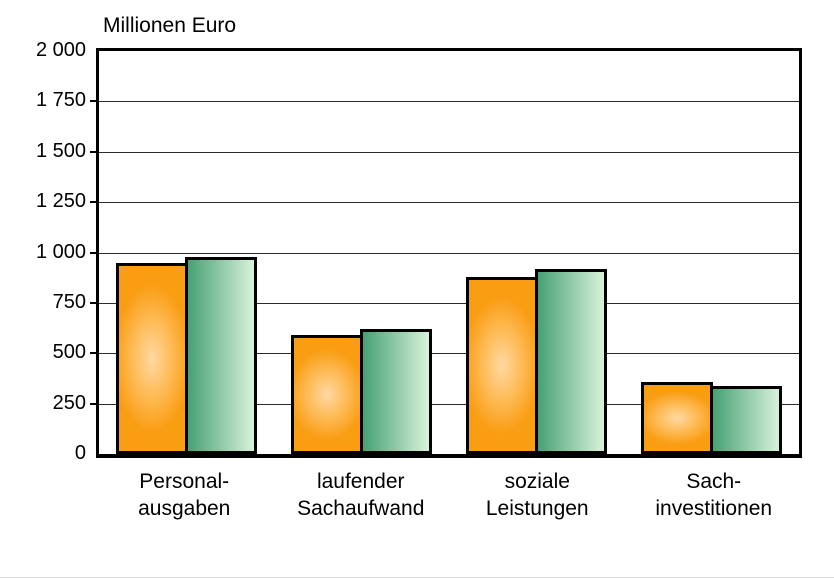  Describe the element at coordinates (69, 301) in the screenshot. I see `y-tick-label-750: 750` at that location.